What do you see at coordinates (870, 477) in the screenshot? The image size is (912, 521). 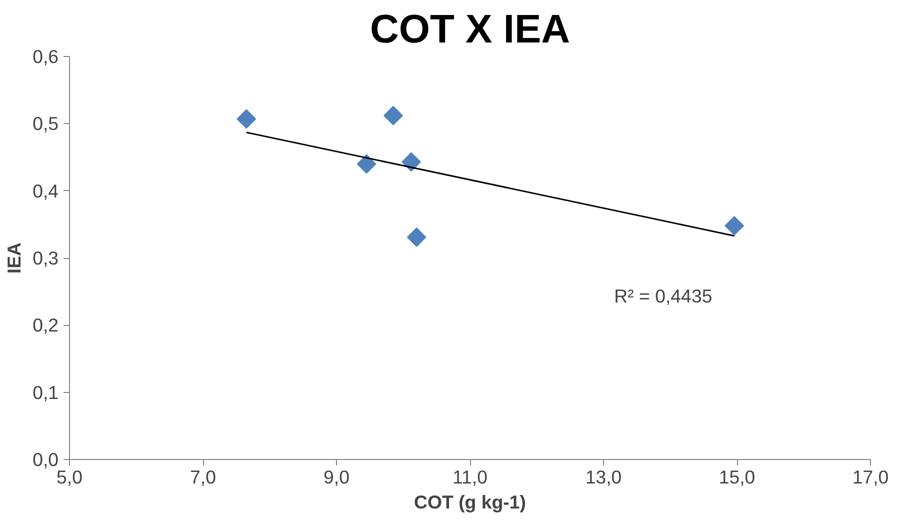 I see `x-tick-label: 17,0` at bounding box center [870, 477].